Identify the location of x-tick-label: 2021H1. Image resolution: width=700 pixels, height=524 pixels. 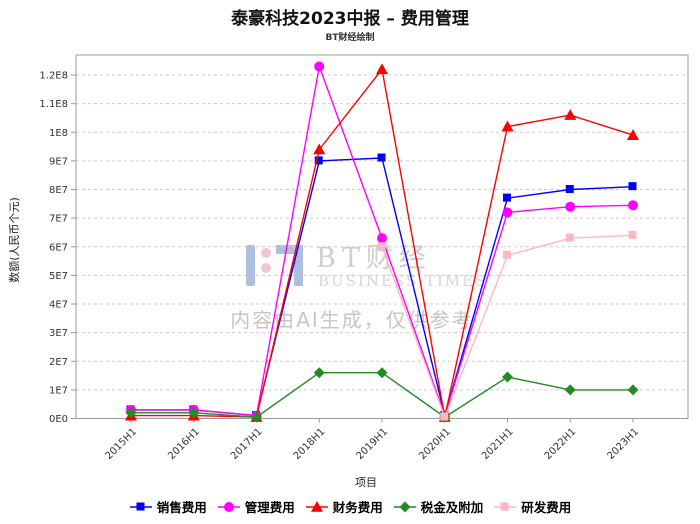
(498, 444).